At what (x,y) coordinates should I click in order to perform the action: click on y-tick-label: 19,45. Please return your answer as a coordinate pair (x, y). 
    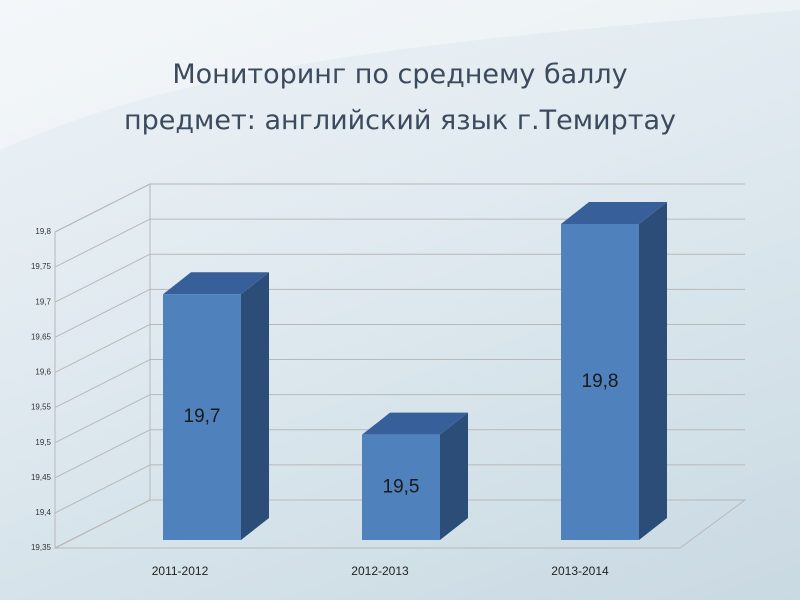
    Looking at the image, I should click on (41, 477).